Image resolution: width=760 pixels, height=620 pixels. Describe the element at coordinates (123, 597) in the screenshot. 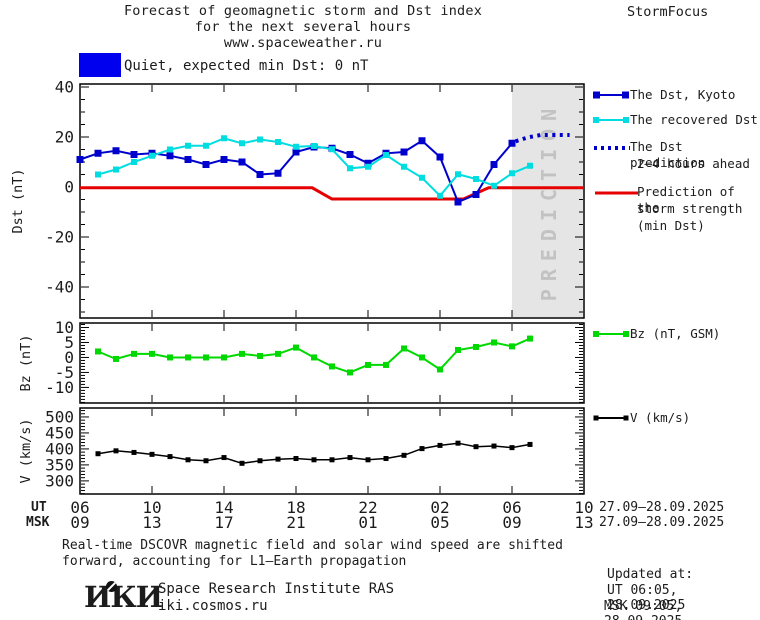

I see `iki-logo: ИКИ` at that location.